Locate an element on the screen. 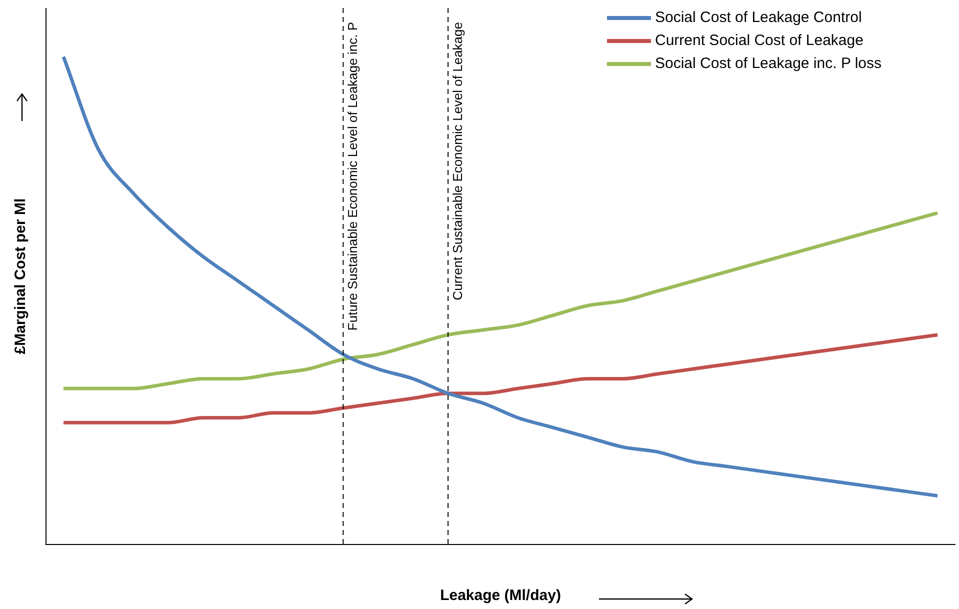 Image resolution: width=959 pixels, height=609 pixels. annotation: Current Sustainable Economic Level of Leakage is located at coordinates (458, 161).